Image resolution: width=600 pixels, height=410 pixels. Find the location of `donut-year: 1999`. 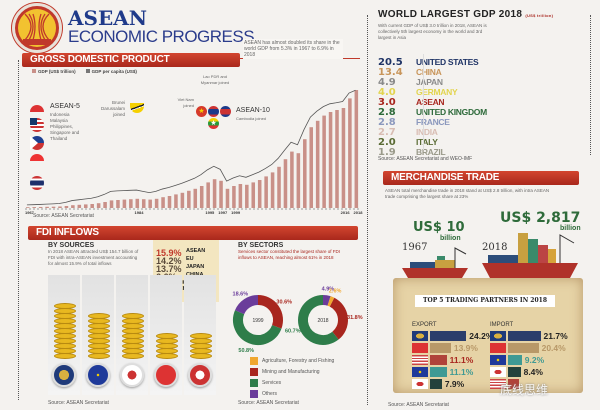

donut-year: 1999 is located at coordinates (257, 321).